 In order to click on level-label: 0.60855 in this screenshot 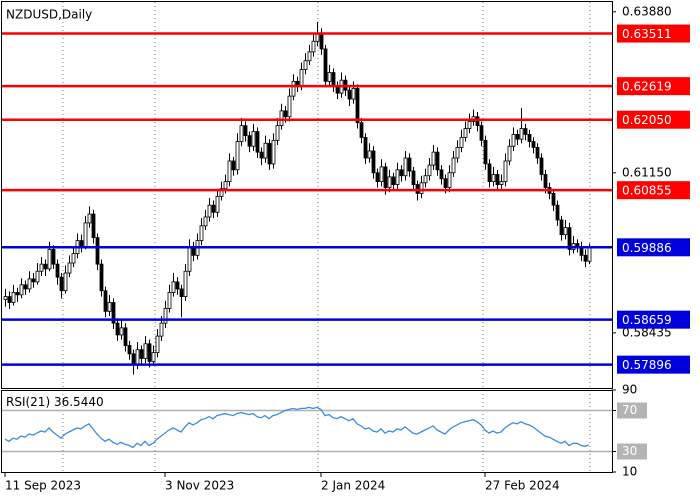, I will do `click(647, 191)`.